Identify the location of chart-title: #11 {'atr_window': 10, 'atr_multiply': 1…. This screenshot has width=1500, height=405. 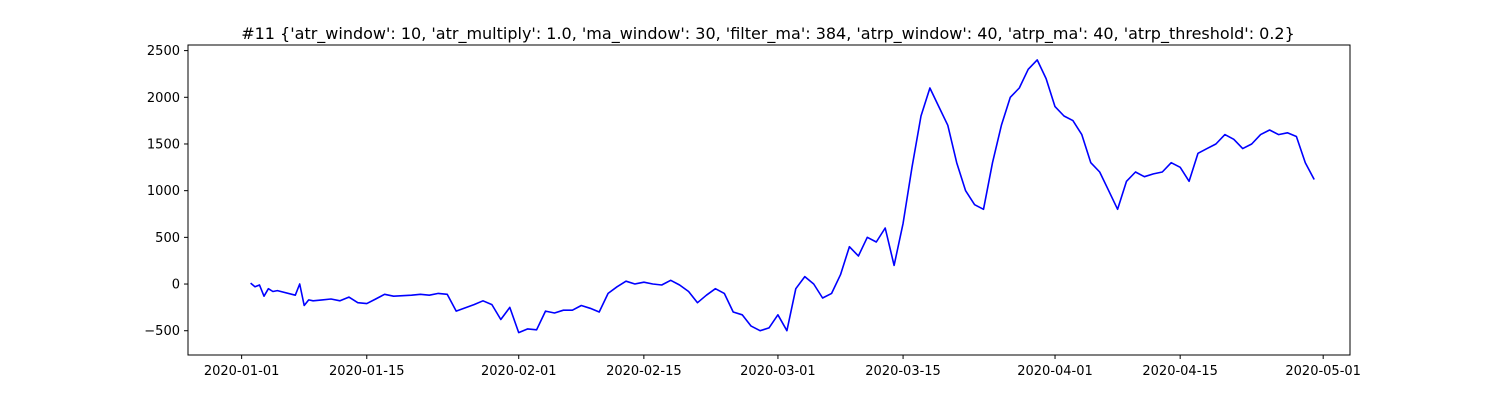
(768, 34).